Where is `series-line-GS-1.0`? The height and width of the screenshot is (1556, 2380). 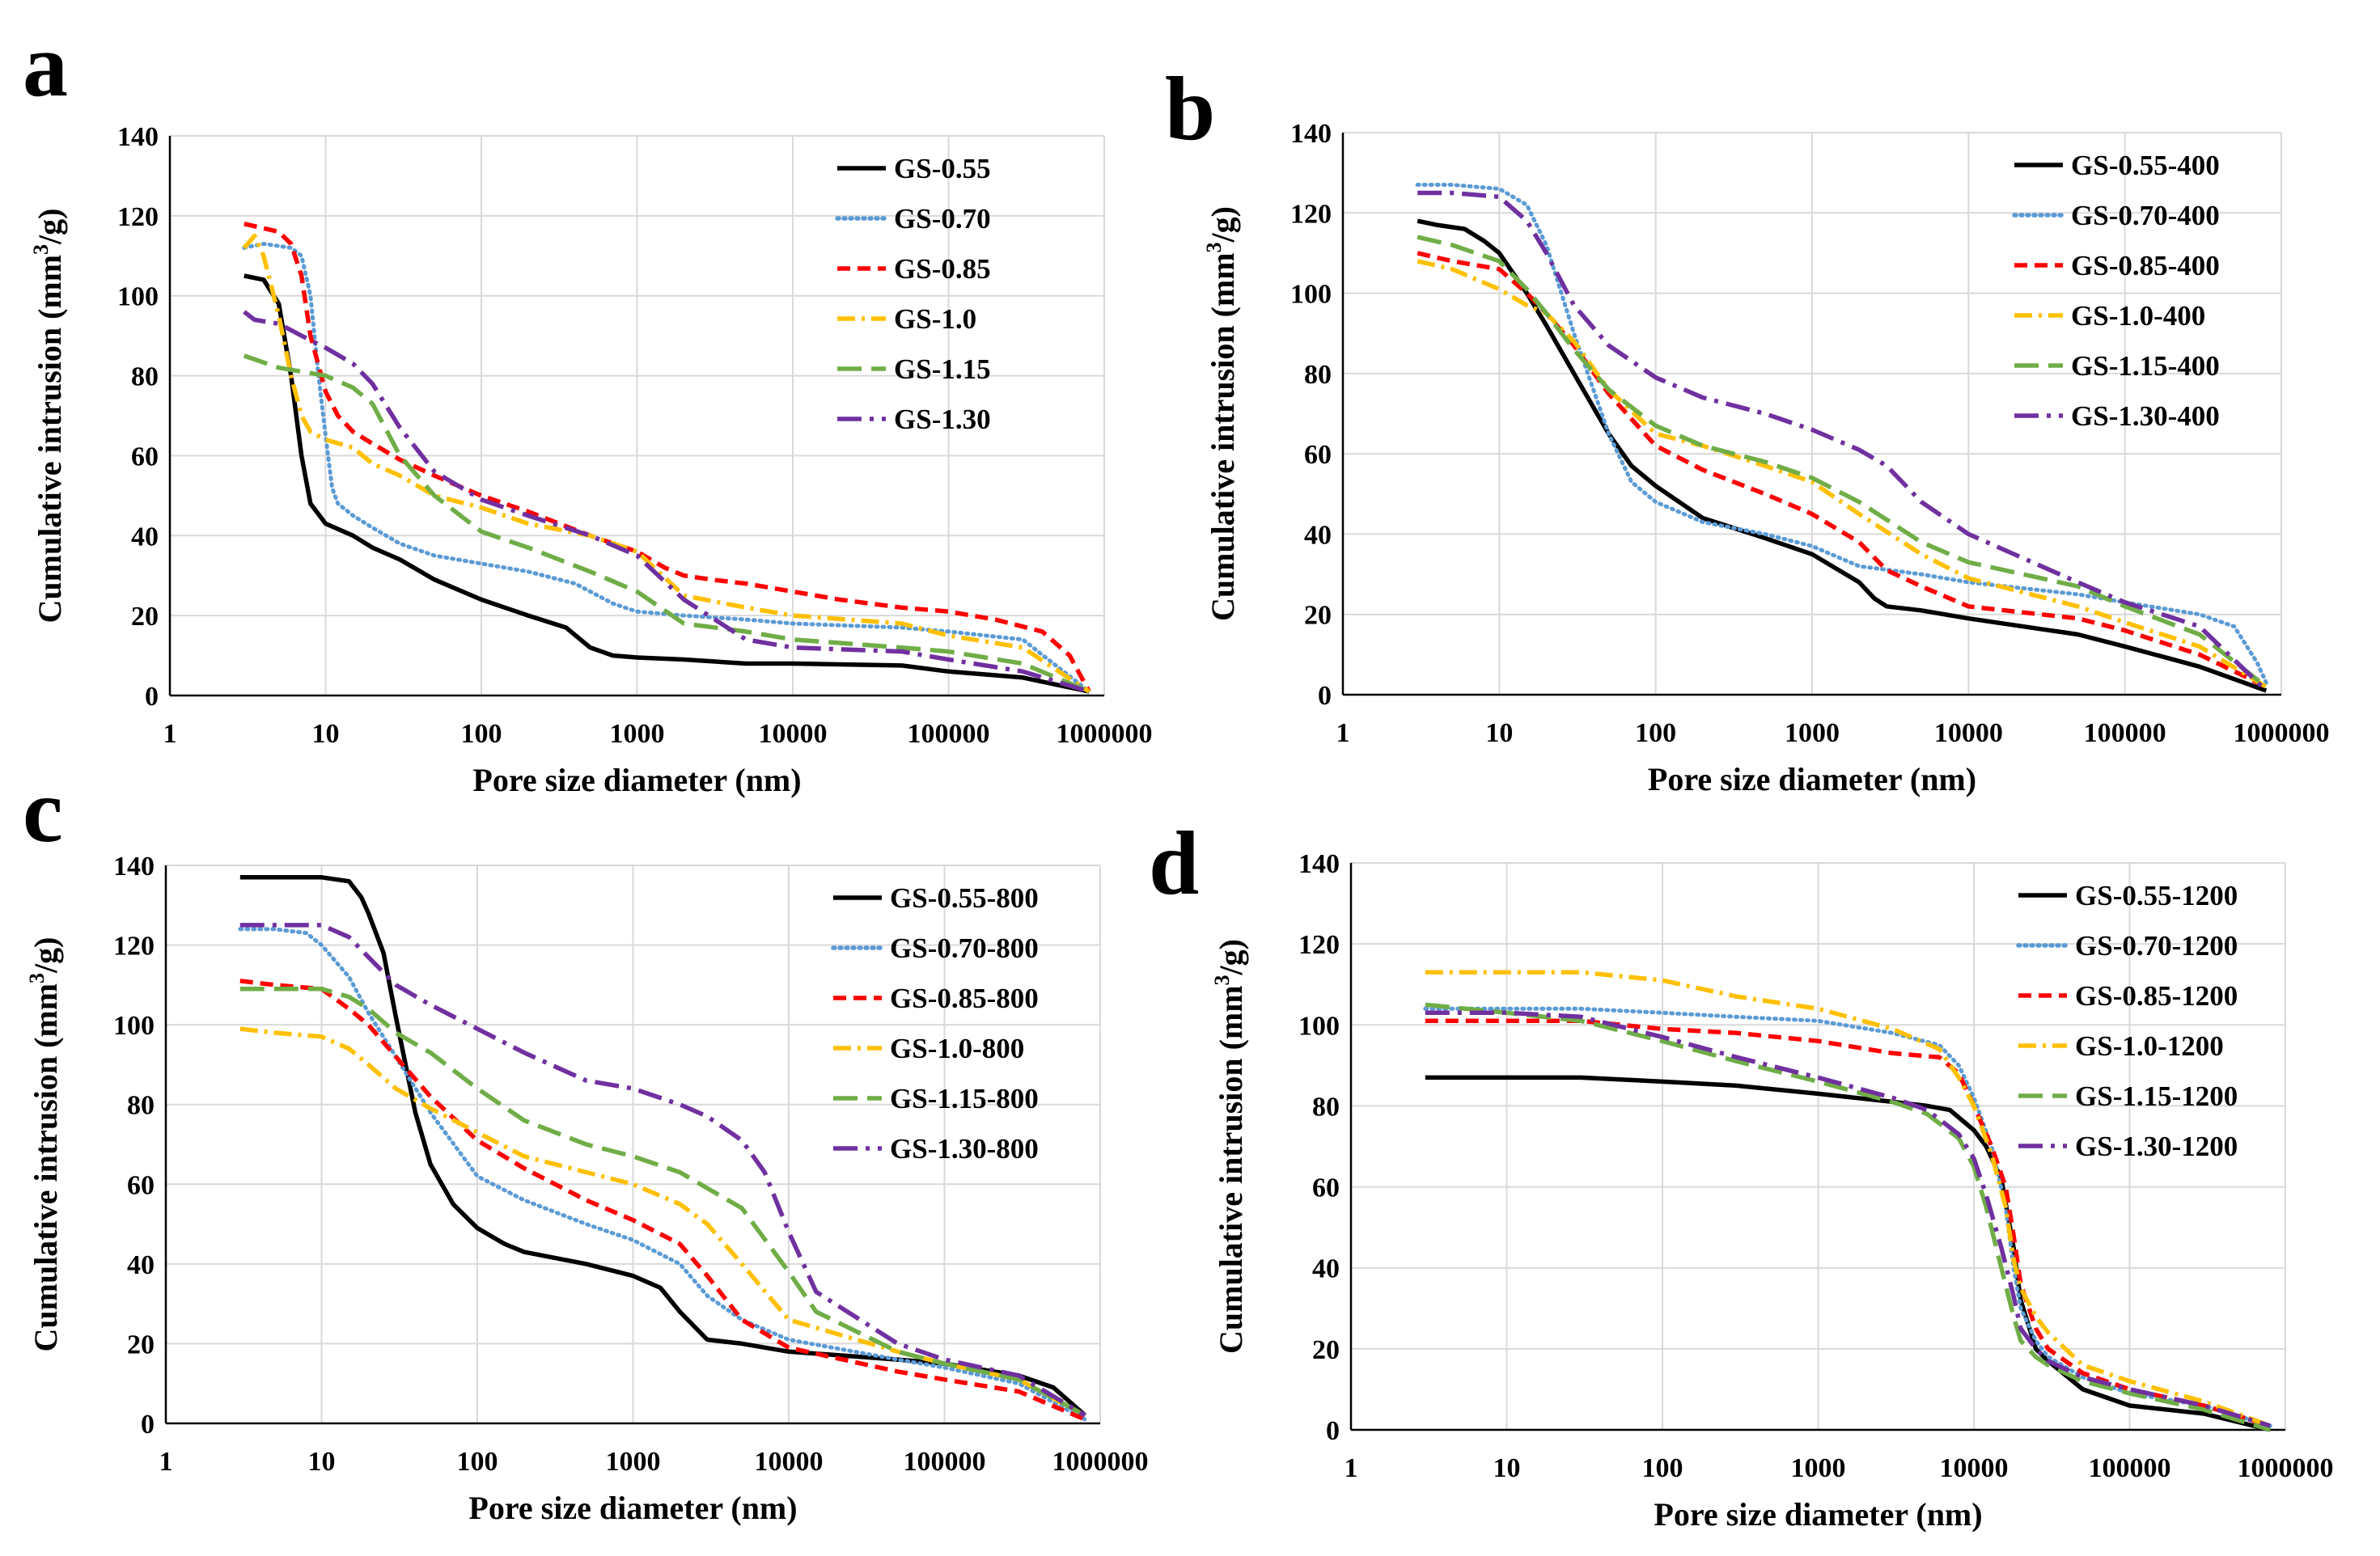
series-line-GS-1.0 is located at coordinates (666, 463).